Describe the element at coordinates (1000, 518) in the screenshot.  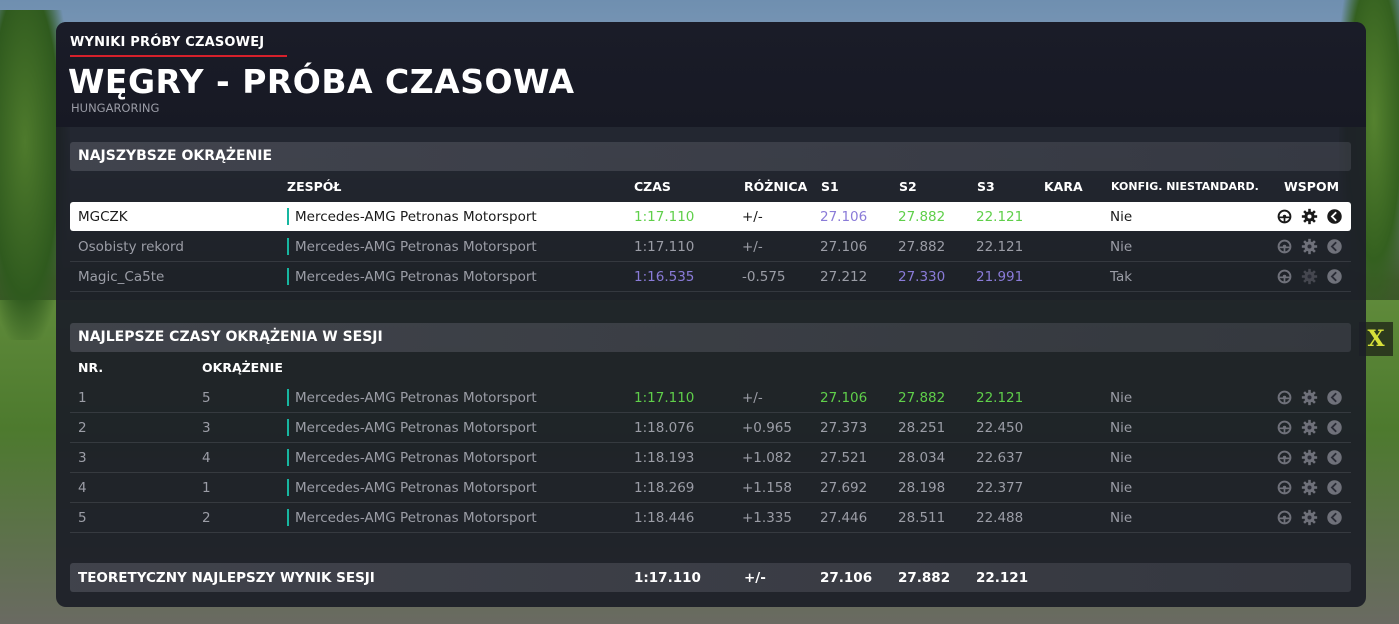
I see `sector-3: 22.488` at that location.